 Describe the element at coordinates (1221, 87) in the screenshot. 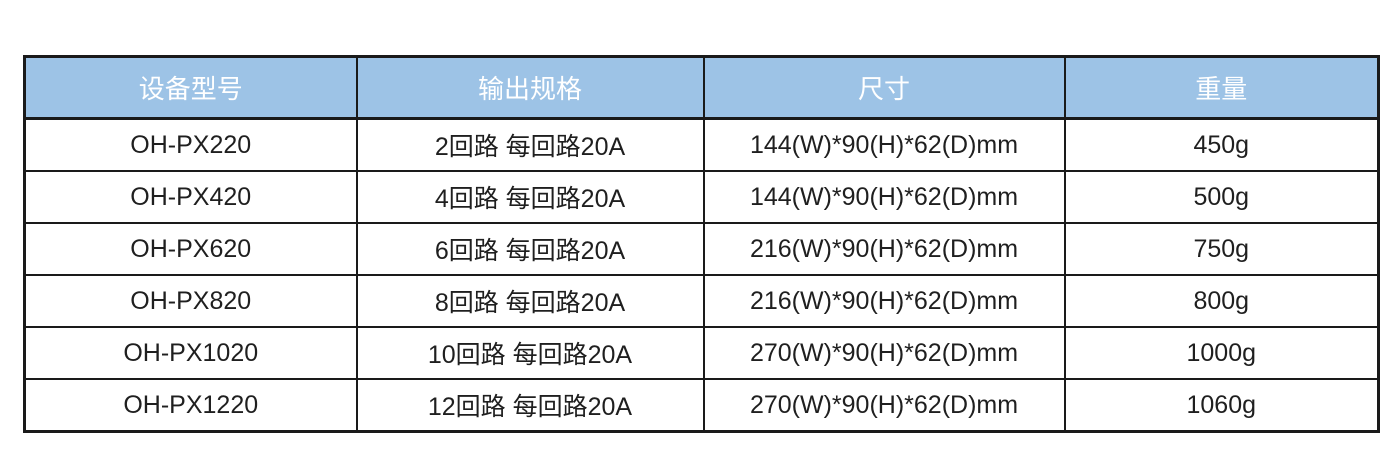

I see `header-cell-weight: 重量` at that location.